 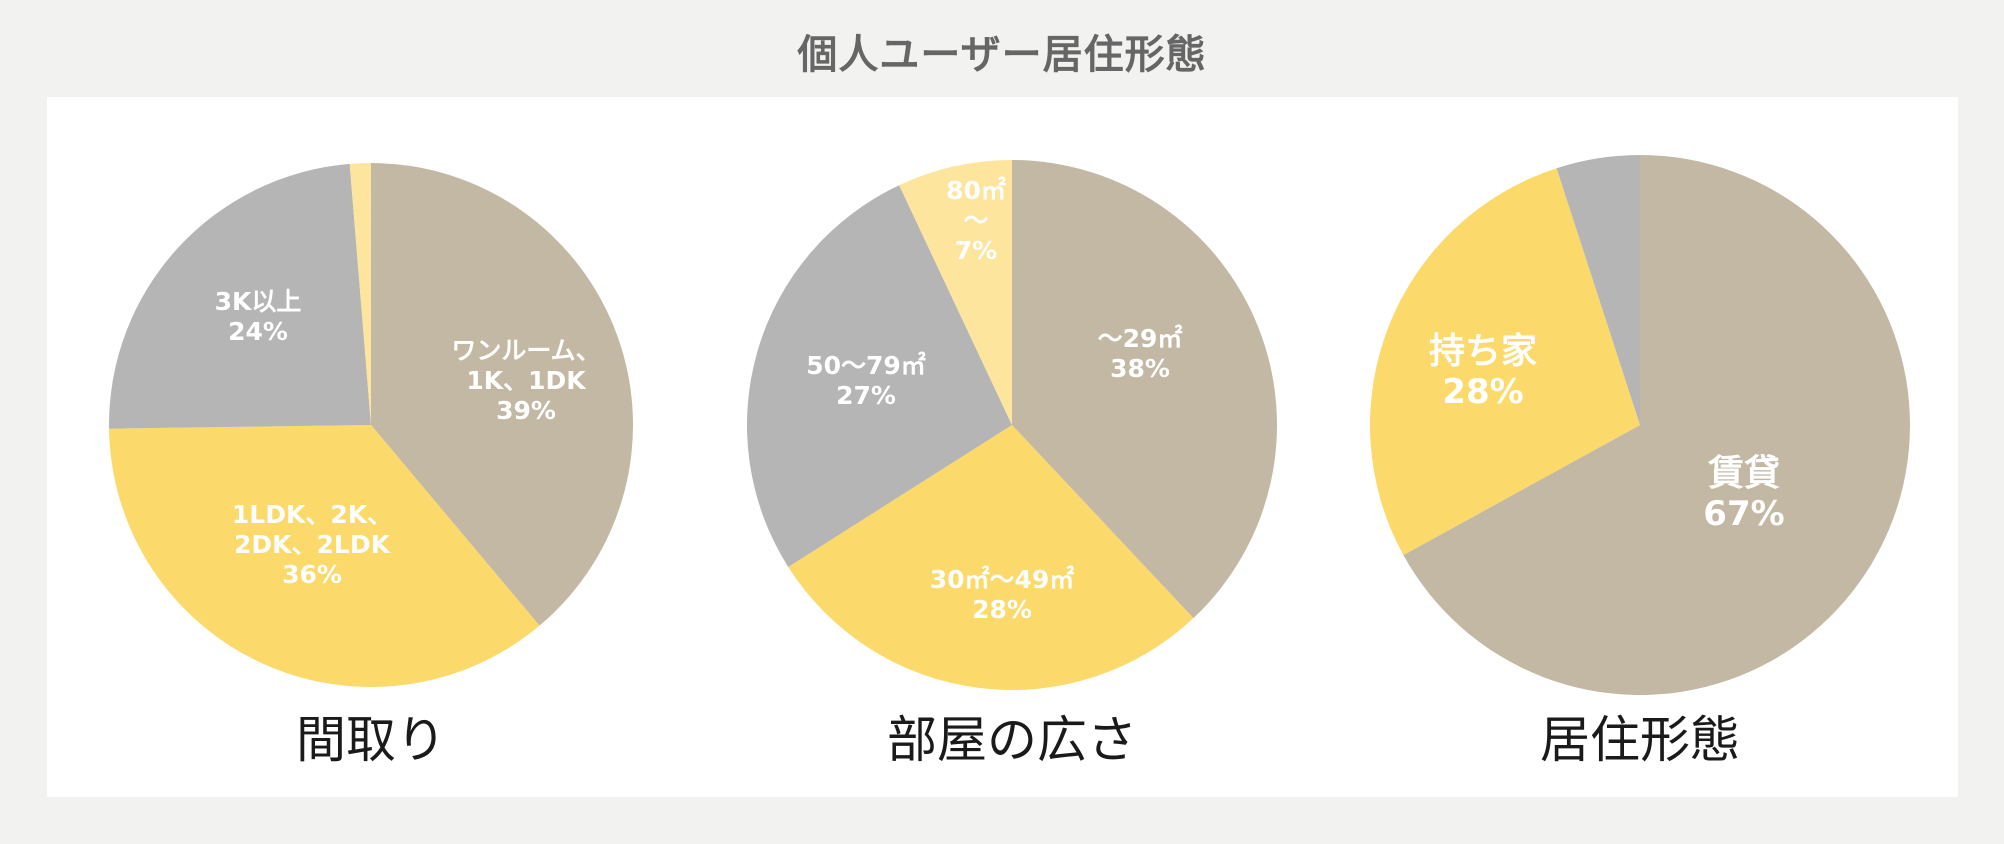 What do you see at coordinates (1012, 740) in the screenshot?
I see `pie-2-title: 部屋の広さ` at bounding box center [1012, 740].